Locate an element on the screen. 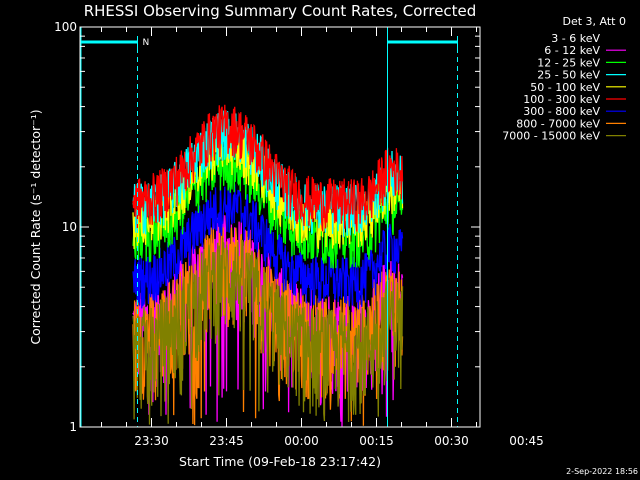  legend-label: 300 - 800 keV is located at coordinates (561, 111).